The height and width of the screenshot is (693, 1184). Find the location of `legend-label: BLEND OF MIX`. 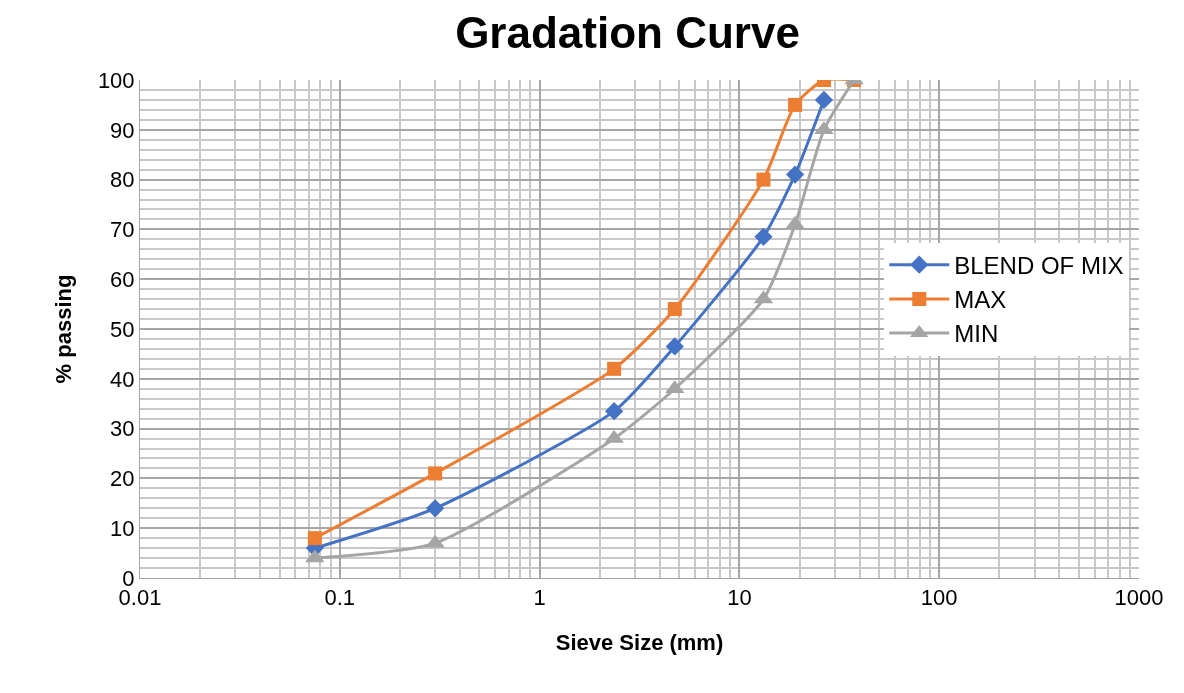

legend-label: BLEND OF MIX is located at coordinates (1039, 266).